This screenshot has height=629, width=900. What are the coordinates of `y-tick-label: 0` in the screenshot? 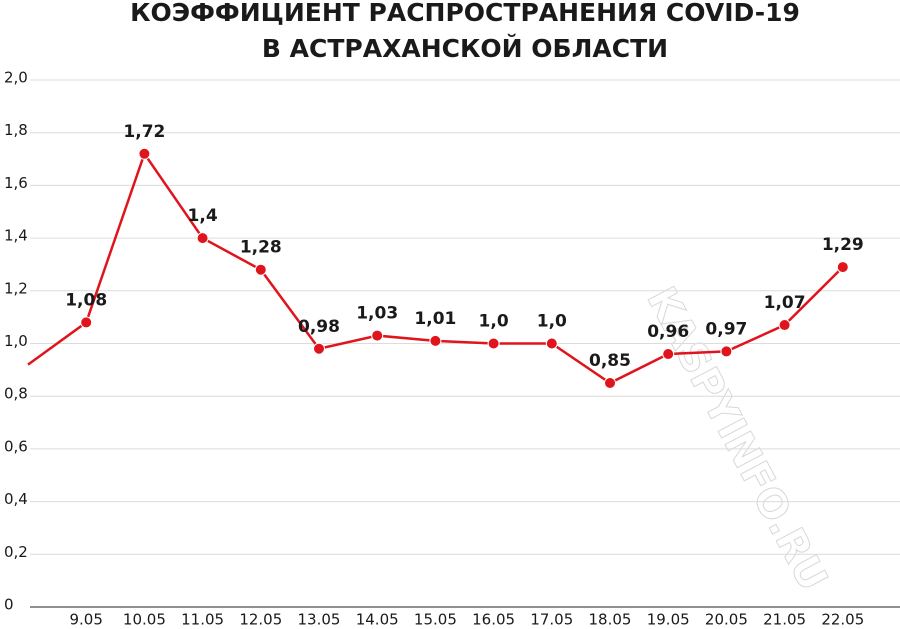 It's located at (9, 605).